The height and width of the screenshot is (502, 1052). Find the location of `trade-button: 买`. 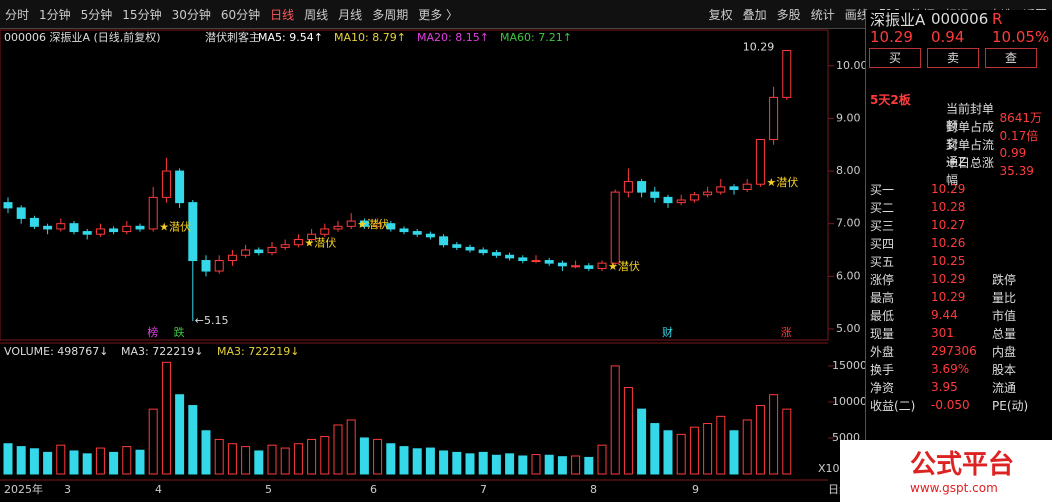

trade-button: 买 is located at coordinates (895, 58).